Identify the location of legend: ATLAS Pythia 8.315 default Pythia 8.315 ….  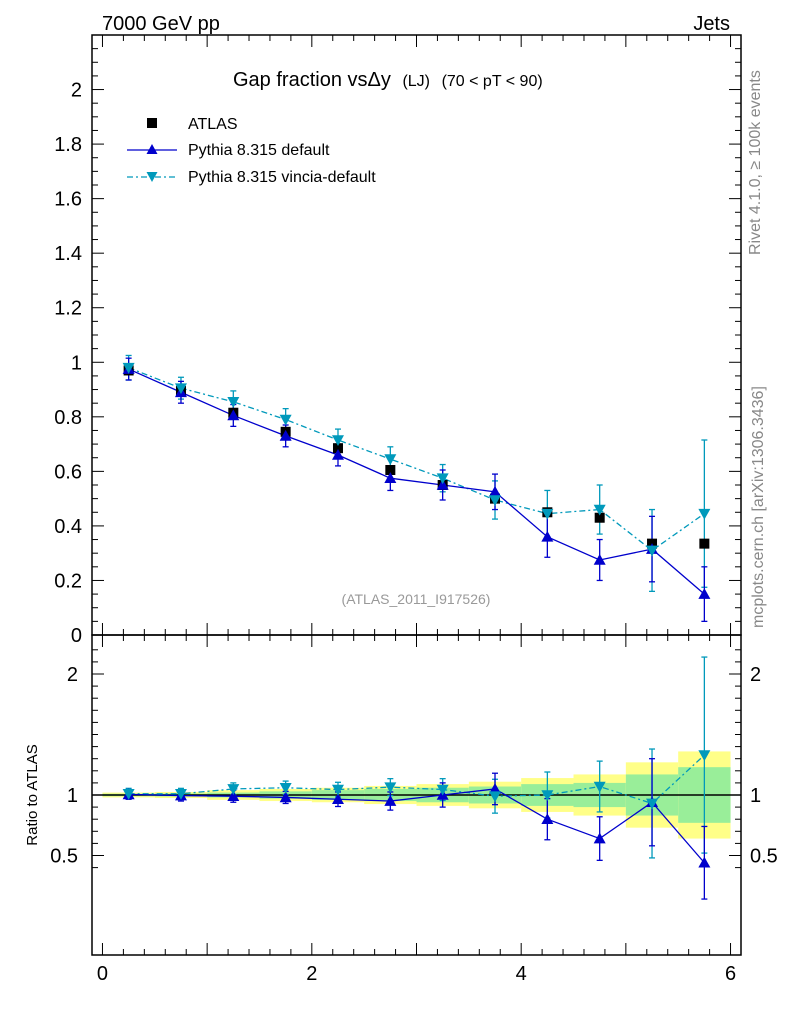
(251, 151).